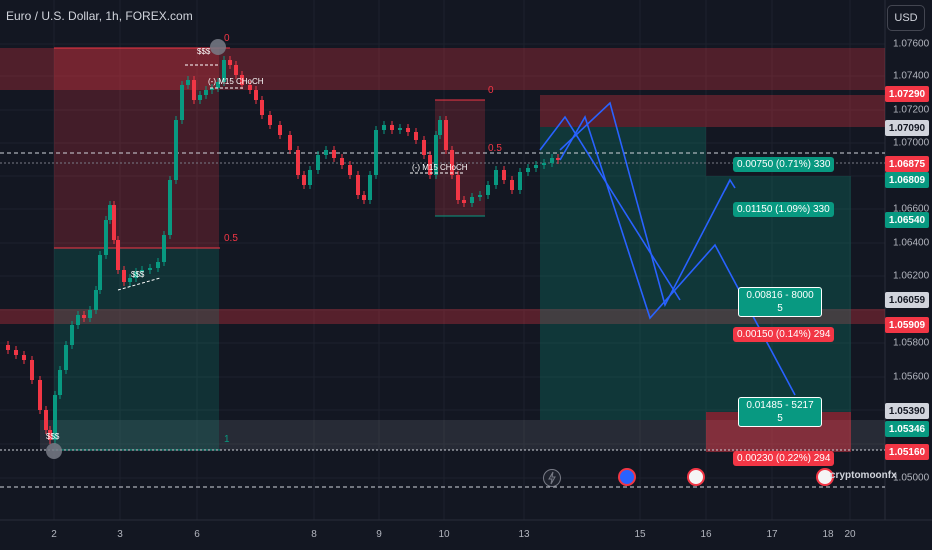 Image resolution: width=932 pixels, height=550 pixels. What do you see at coordinates (444, 534) in the screenshot?
I see `date-tick: 10` at bounding box center [444, 534].